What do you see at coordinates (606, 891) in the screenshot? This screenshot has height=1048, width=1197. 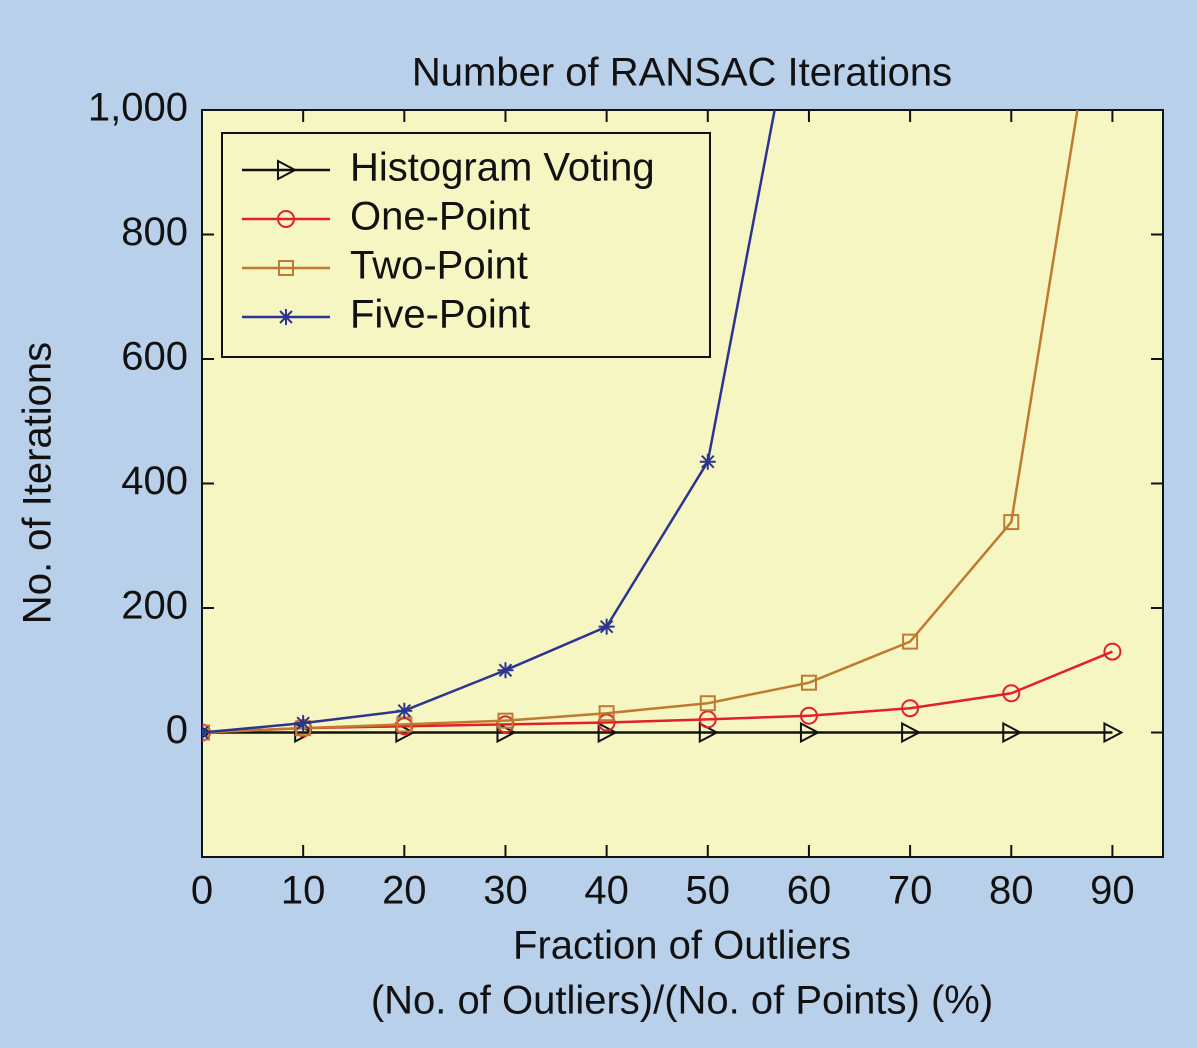 I see `x-tick-label: 40` at bounding box center [606, 891].